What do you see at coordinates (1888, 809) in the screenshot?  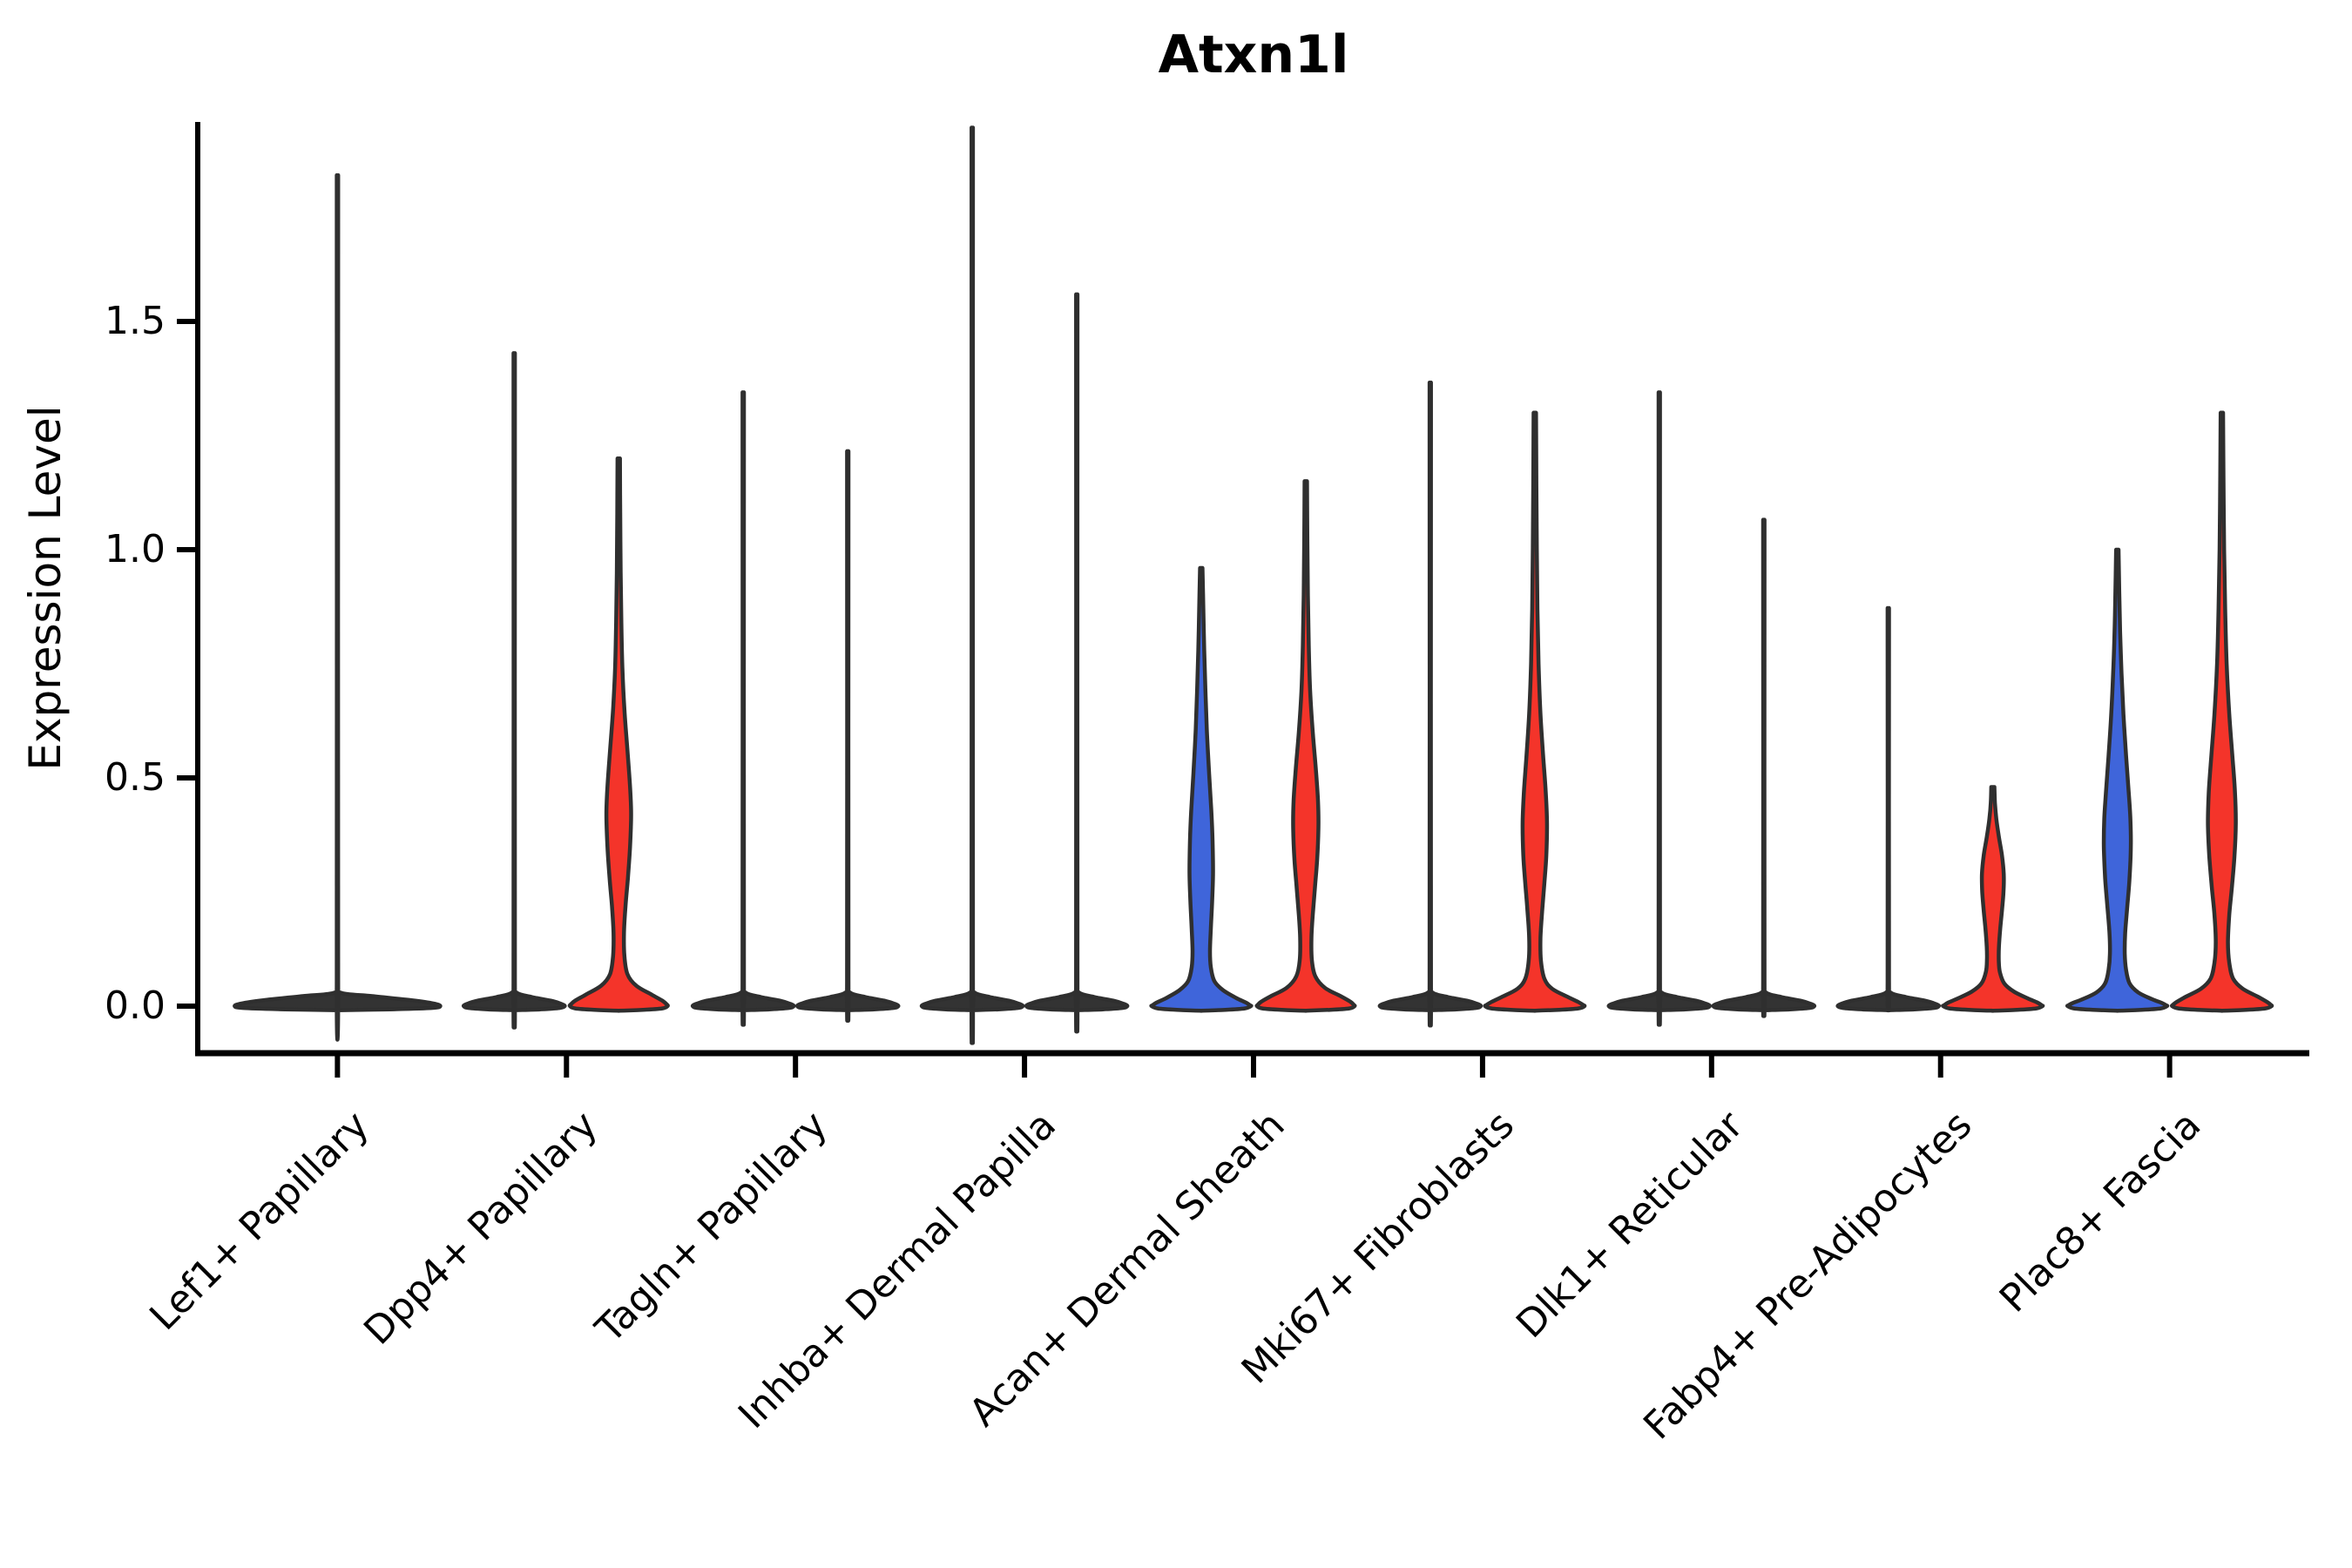 I see `violin-fabp4-pre-adipocytes-flat` at bounding box center [1888, 809].